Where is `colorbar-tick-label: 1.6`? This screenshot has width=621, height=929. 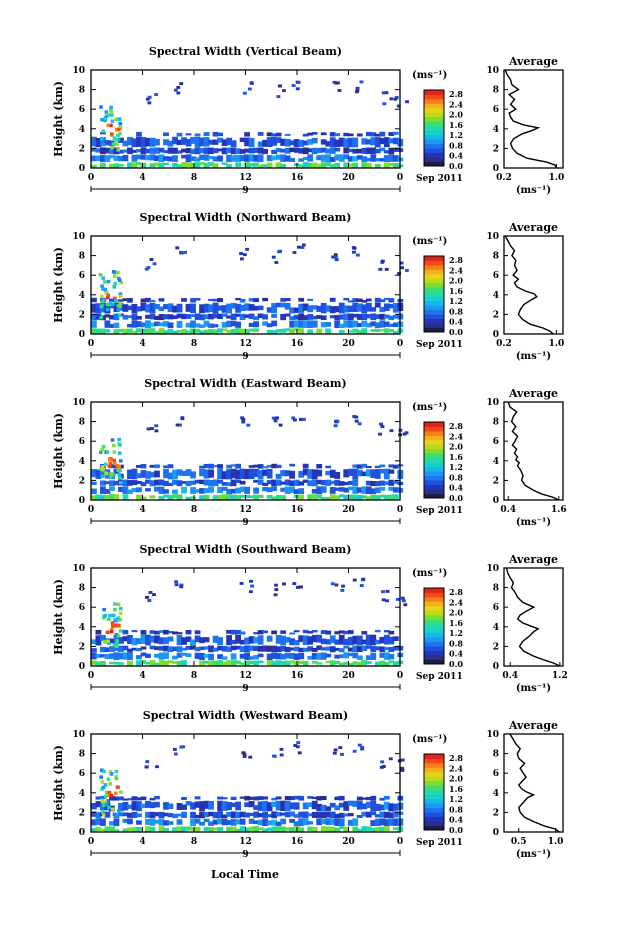 colorbar-tick-label: 1.6 is located at coordinates (456, 789).